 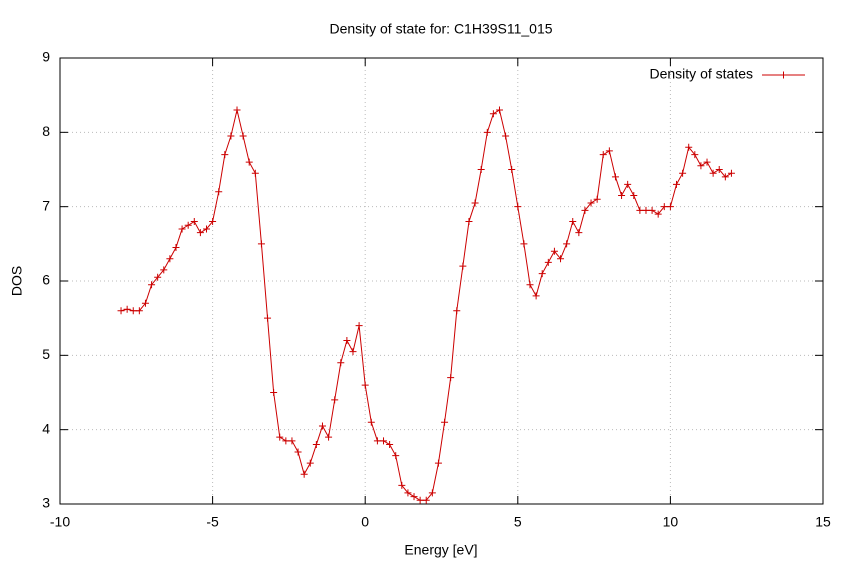 I want to click on x-axis-label: Energy [eV], so click(x=440, y=550).